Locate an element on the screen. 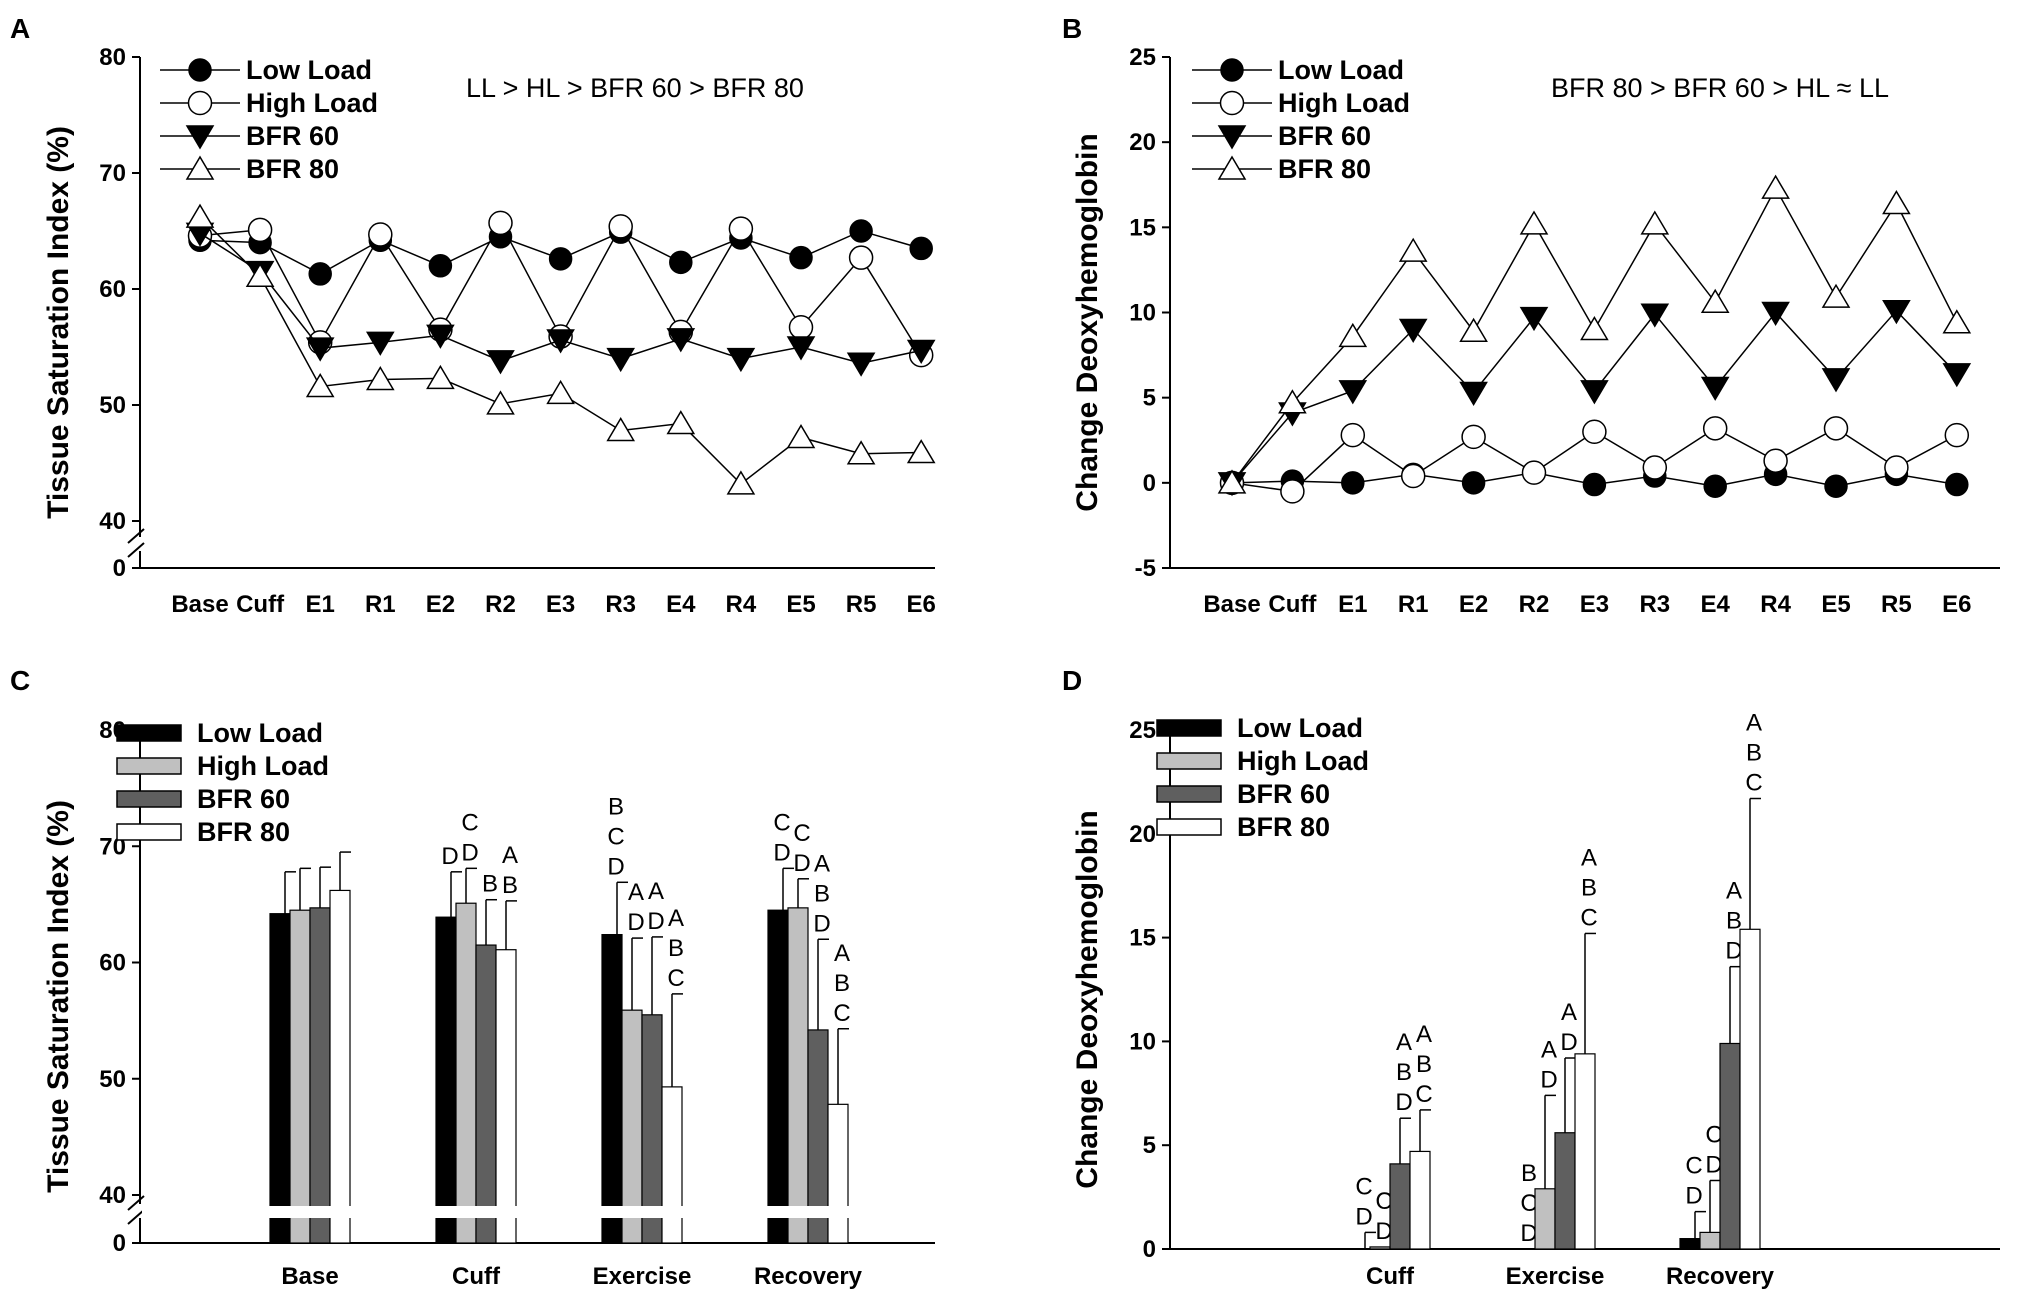 This screenshot has width=2033, height=1296. x-tick-label: Cuff is located at coordinates (1292, 604).